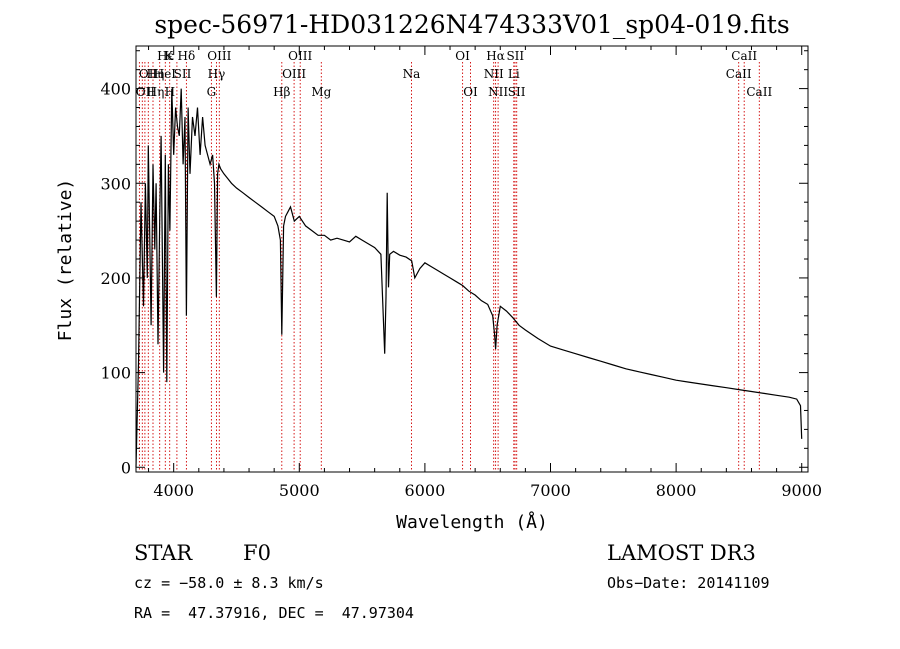 The height and width of the screenshot is (649, 900). Describe the element at coordinates (65, 260) in the screenshot. I see `y-axis-label: Flux (relative)` at that location.